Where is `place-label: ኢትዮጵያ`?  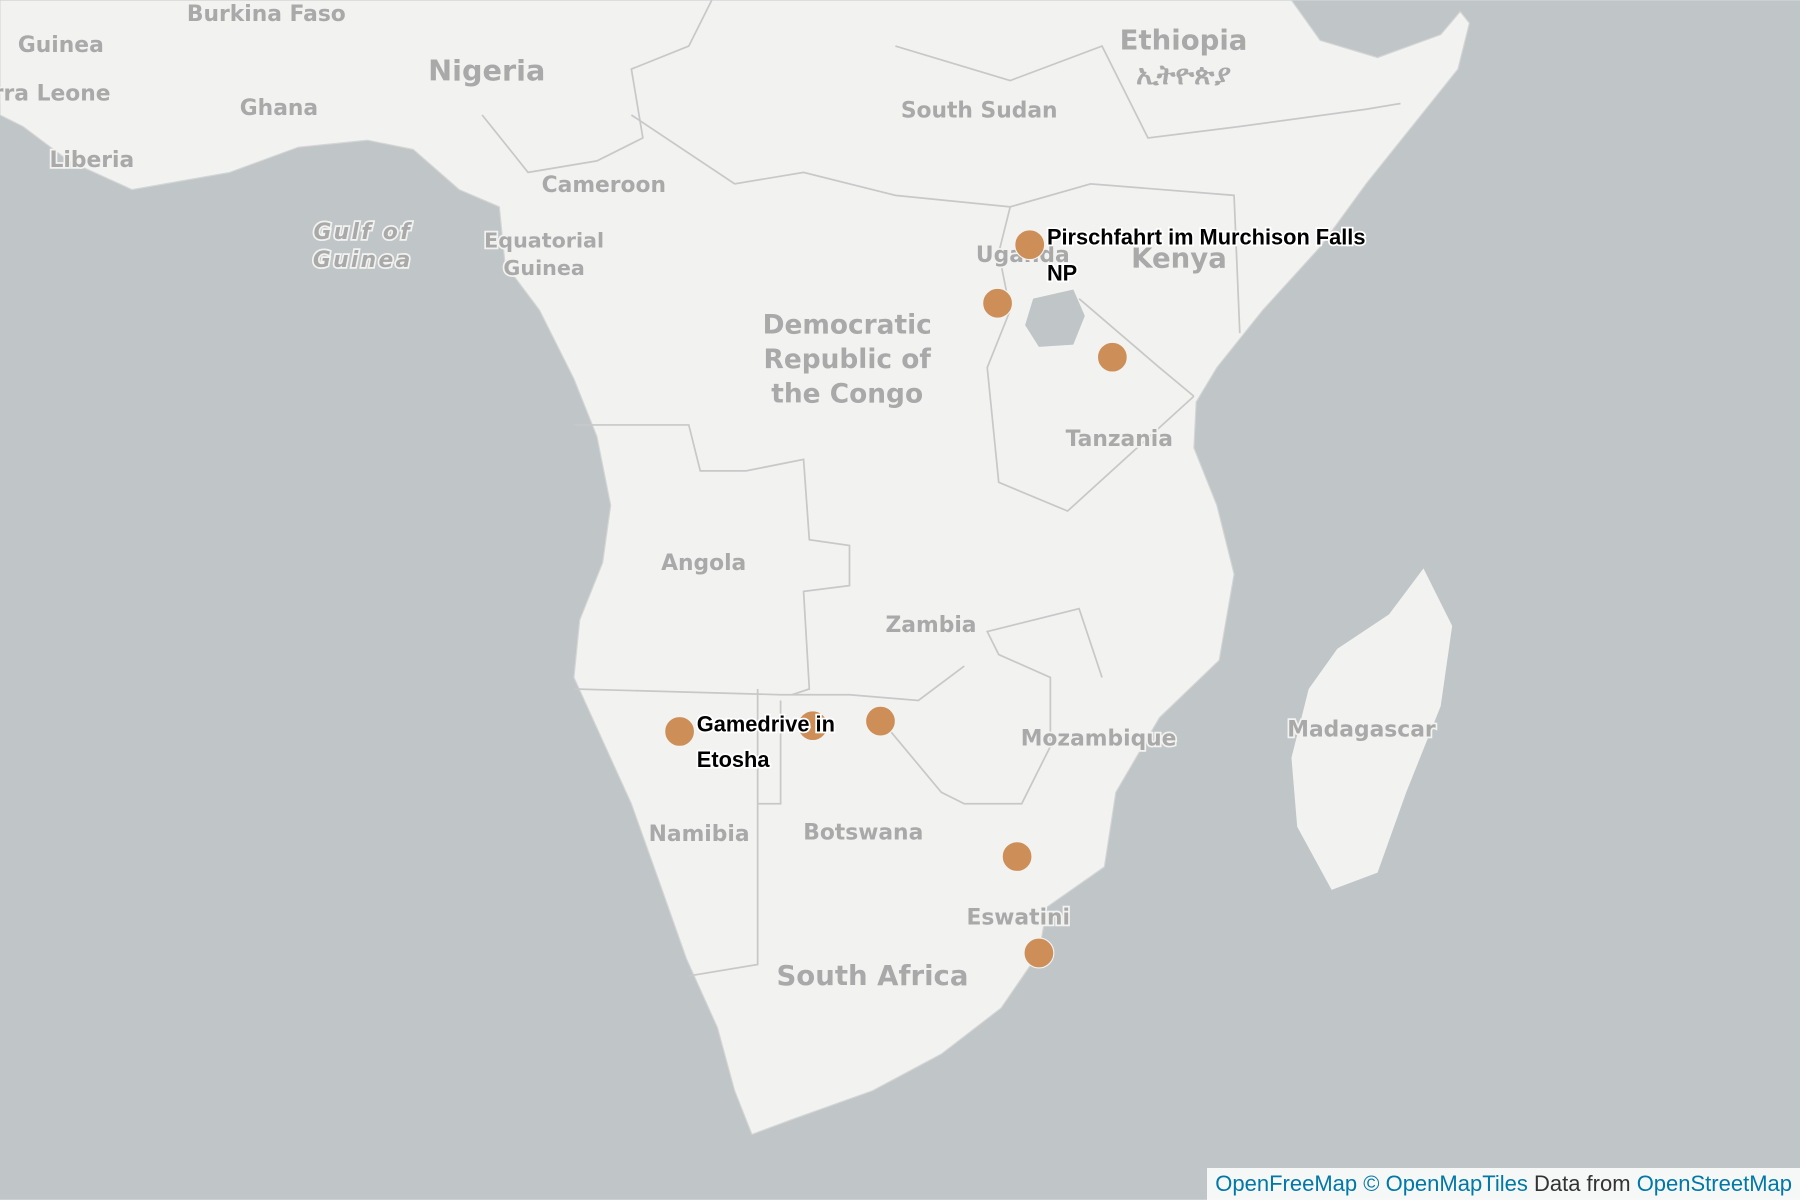 place-label: ኢትዮጵያ is located at coordinates (1183, 75).